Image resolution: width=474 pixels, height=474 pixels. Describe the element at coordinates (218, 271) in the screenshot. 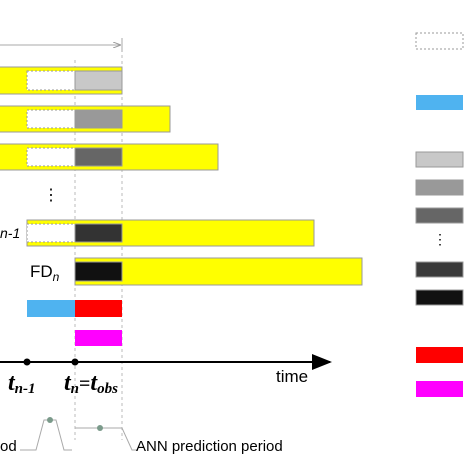

I see `bar` at that location.